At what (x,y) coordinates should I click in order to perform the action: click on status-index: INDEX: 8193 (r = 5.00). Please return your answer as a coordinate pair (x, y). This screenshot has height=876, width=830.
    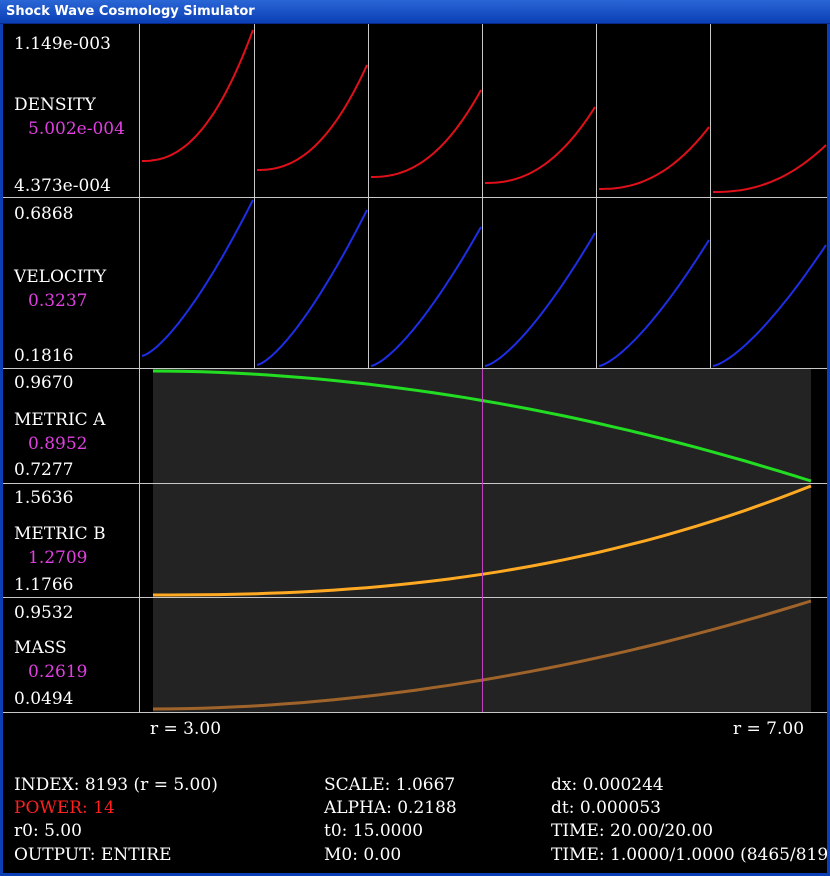
    Looking at the image, I should click on (116, 785).